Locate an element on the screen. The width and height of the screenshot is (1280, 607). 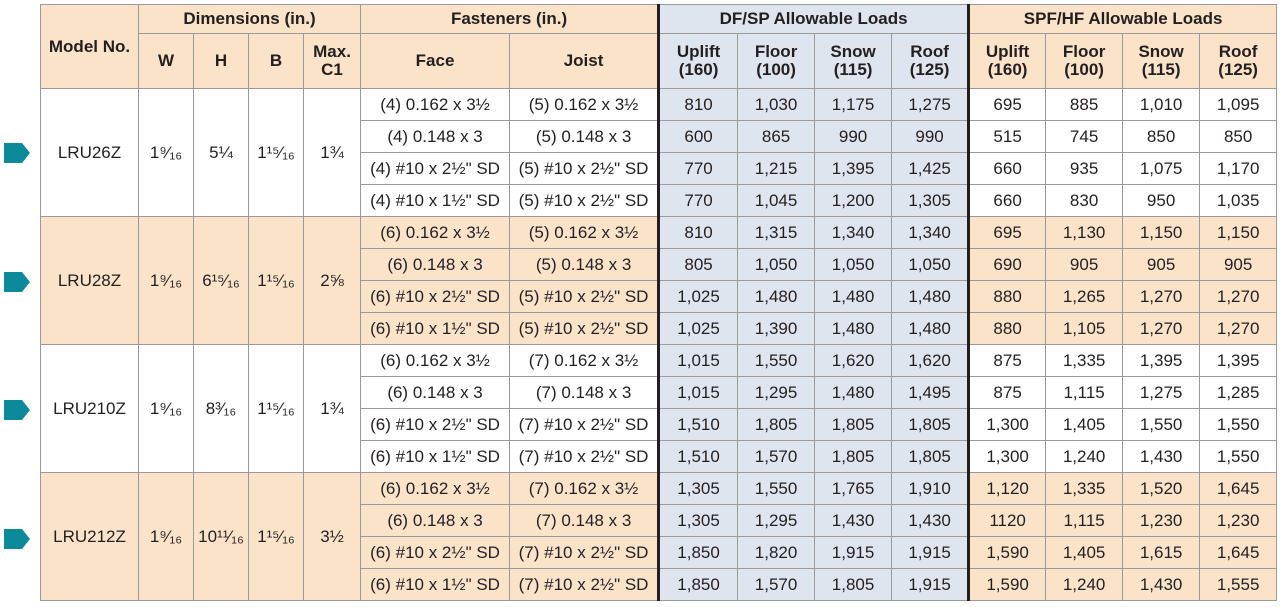
df-roof-cell: 1,620 is located at coordinates (931, 360).